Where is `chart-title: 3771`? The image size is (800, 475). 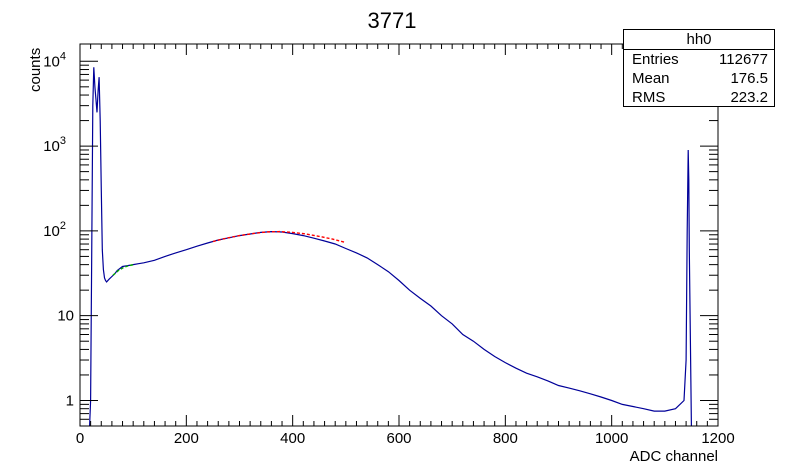
chart-title: 3771 is located at coordinates (392, 20).